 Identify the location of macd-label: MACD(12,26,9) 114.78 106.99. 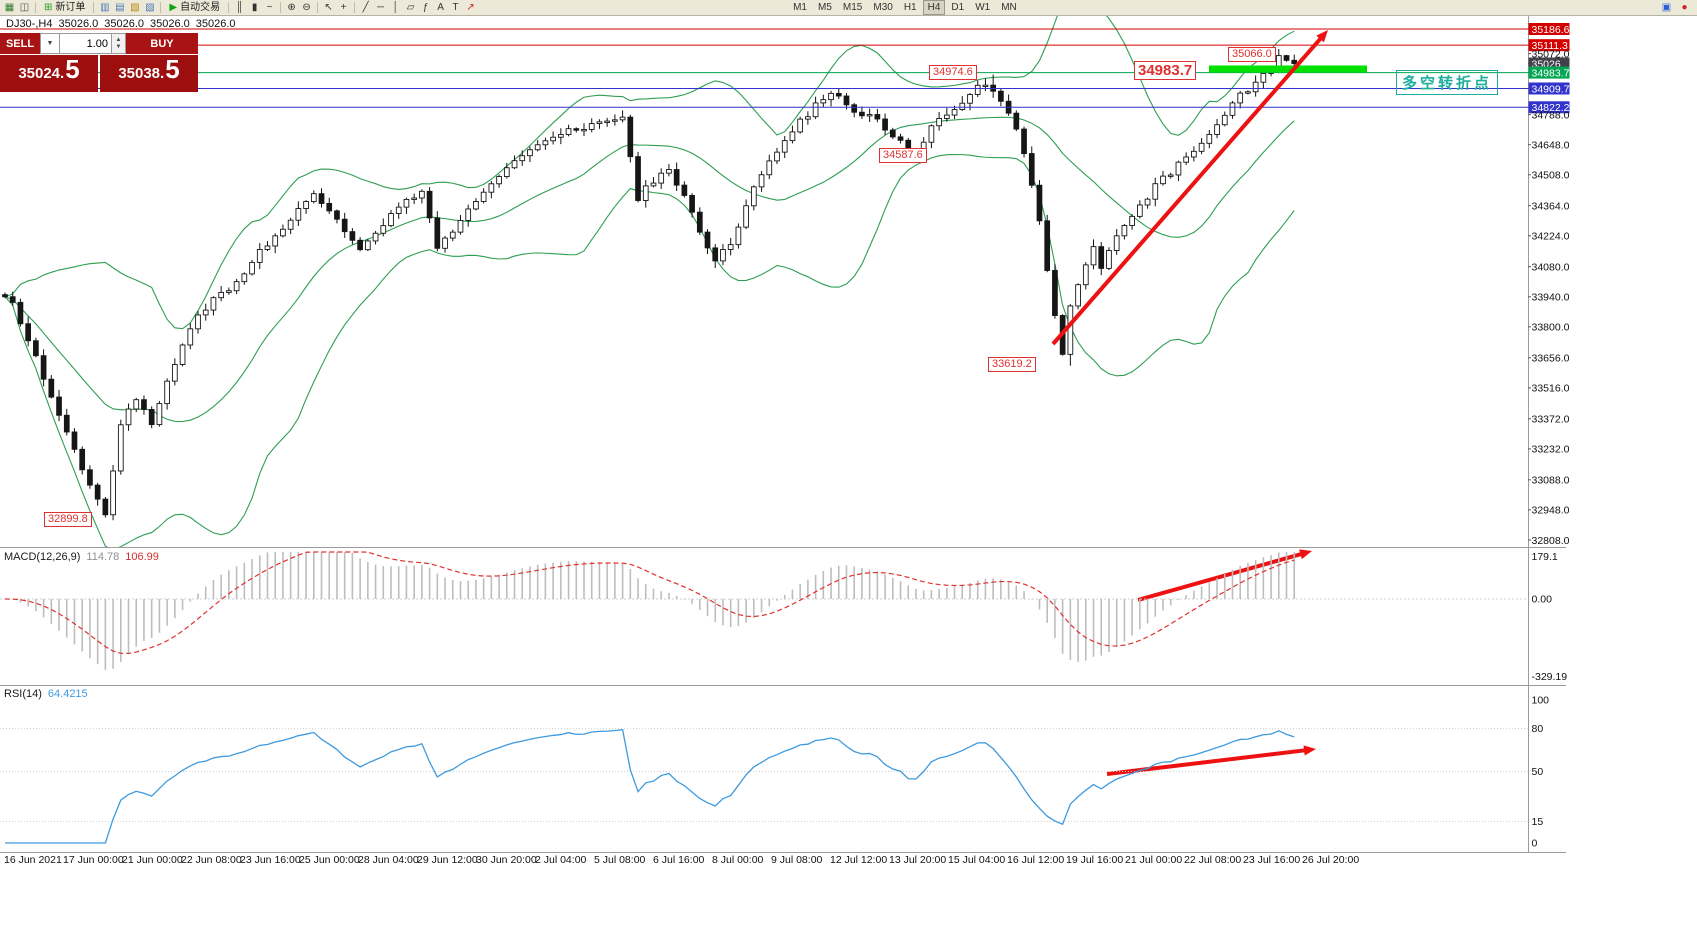
(81, 557).